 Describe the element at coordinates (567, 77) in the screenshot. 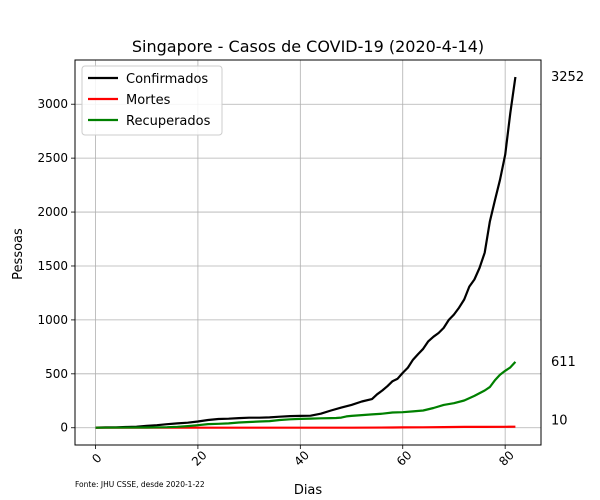

I see `end-label-confirmados: 3252` at that location.